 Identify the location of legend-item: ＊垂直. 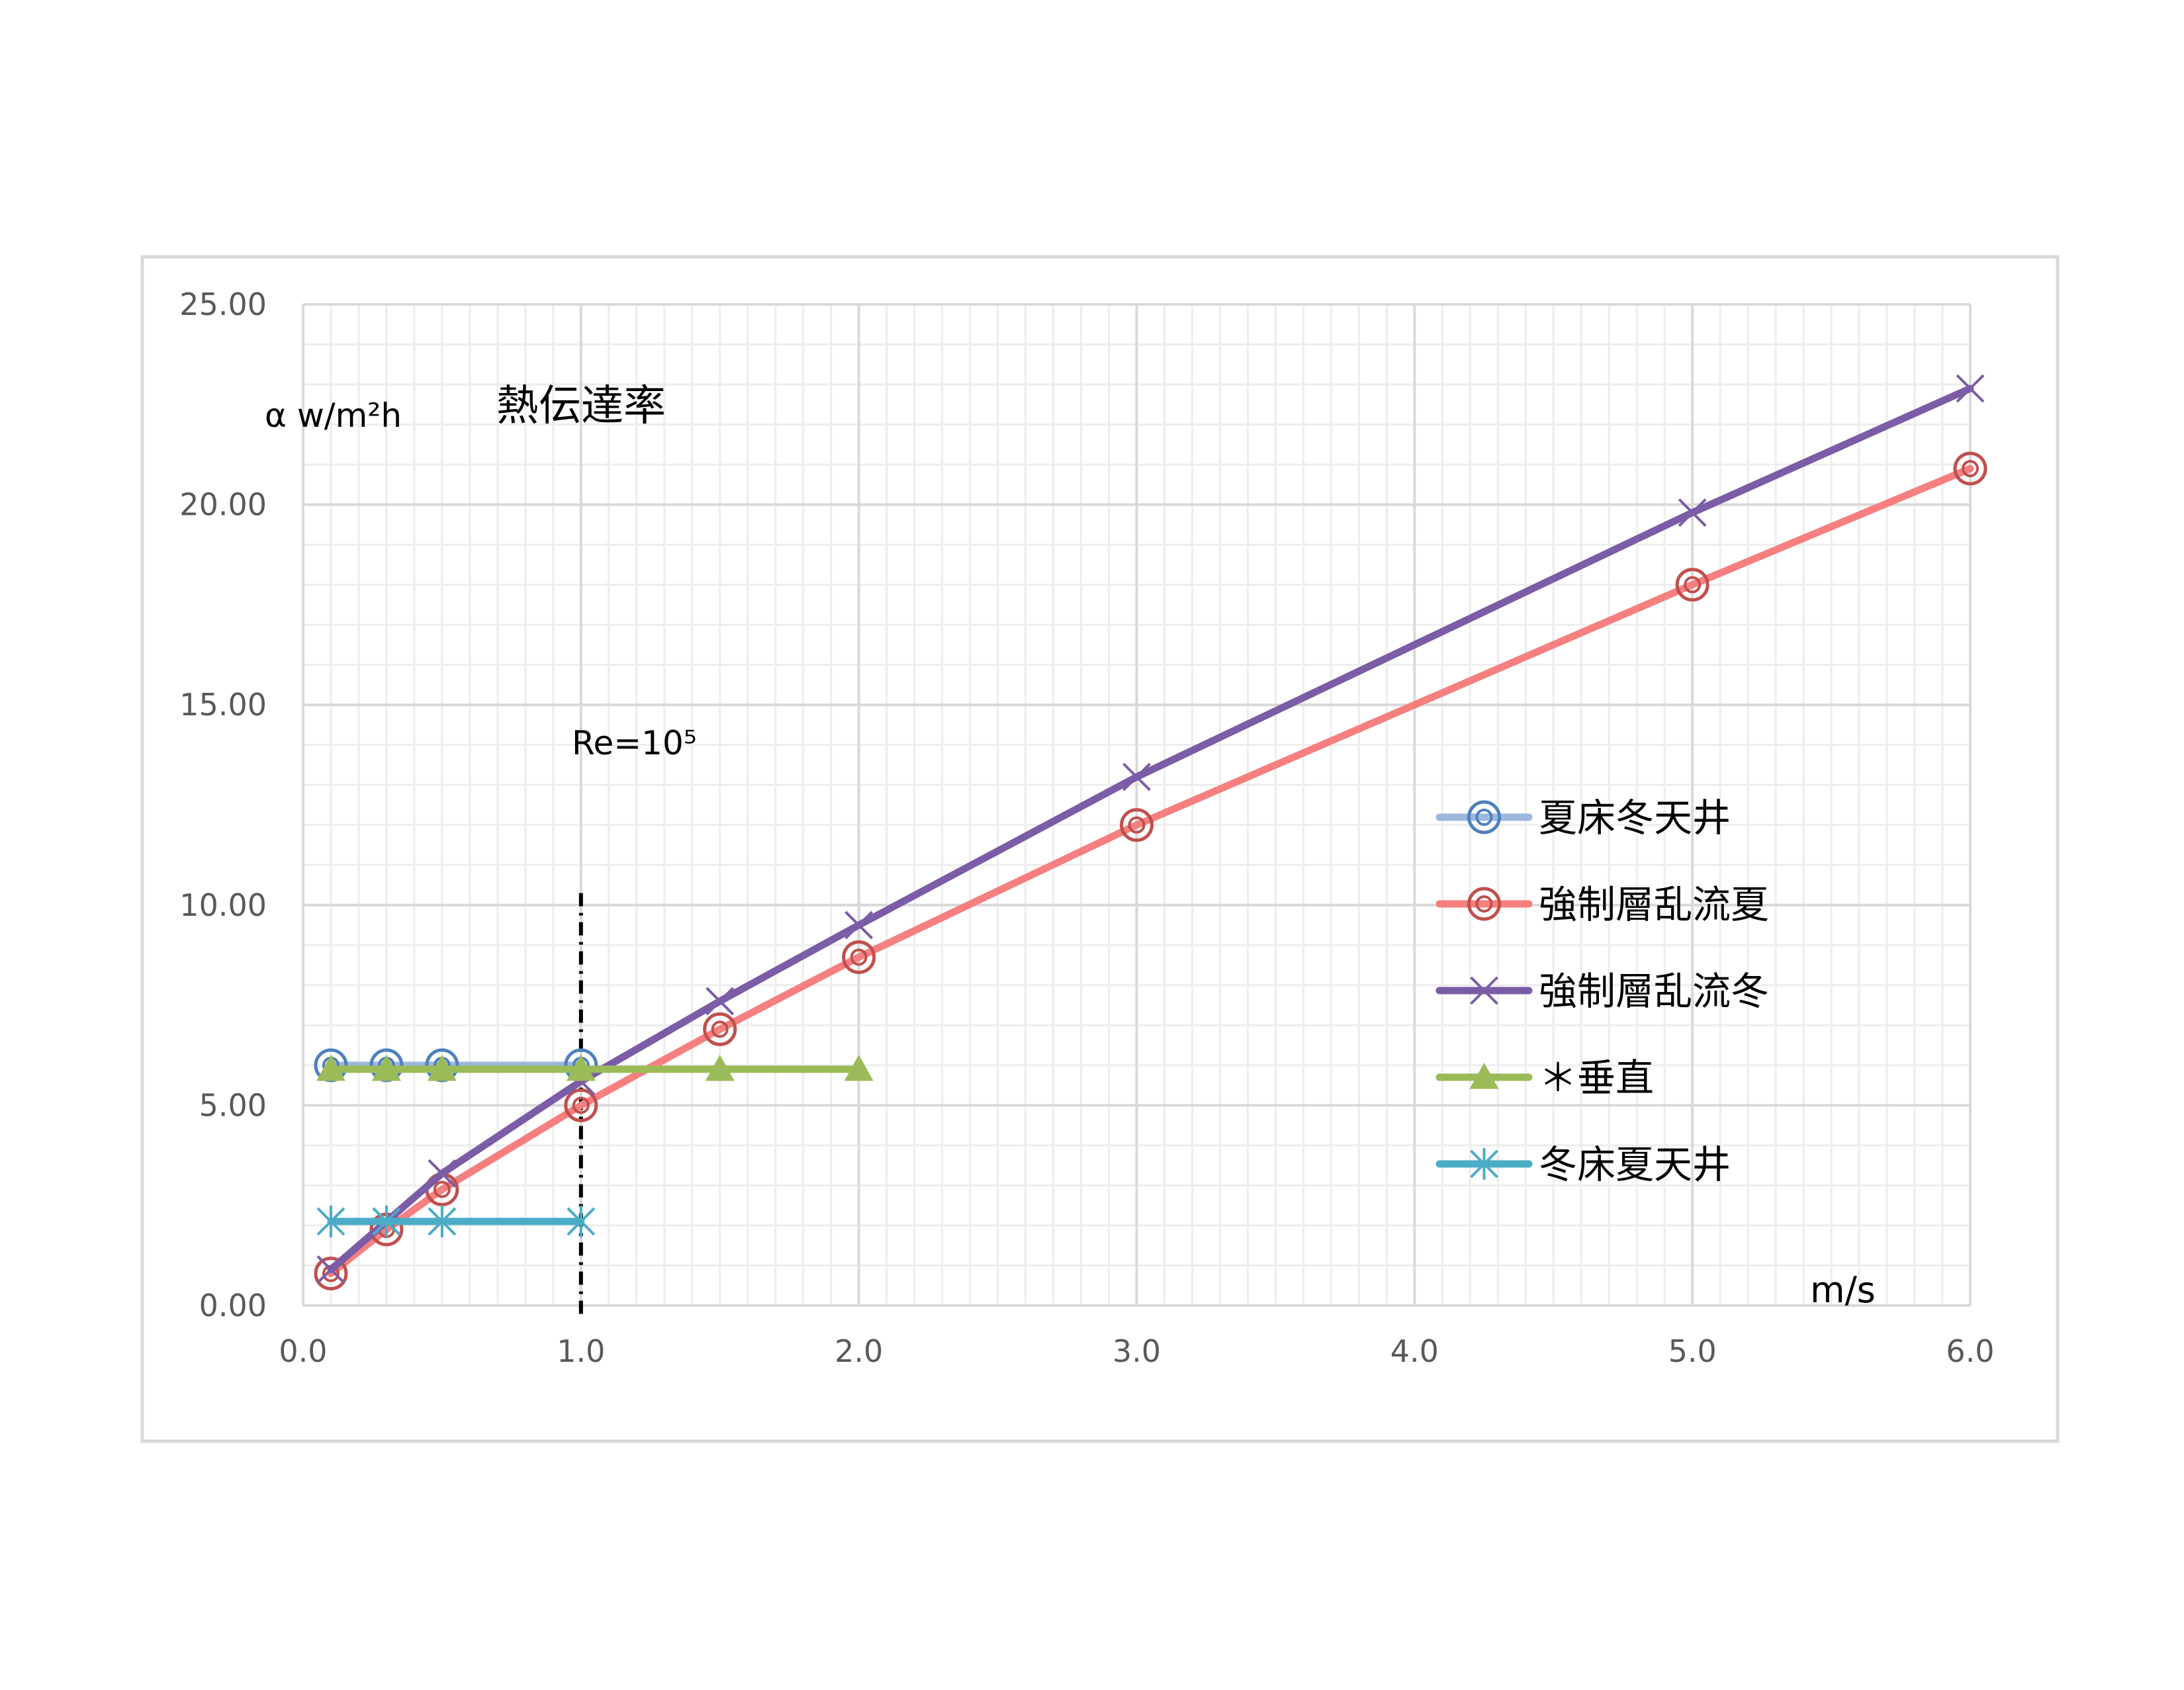
(1544, 1077).